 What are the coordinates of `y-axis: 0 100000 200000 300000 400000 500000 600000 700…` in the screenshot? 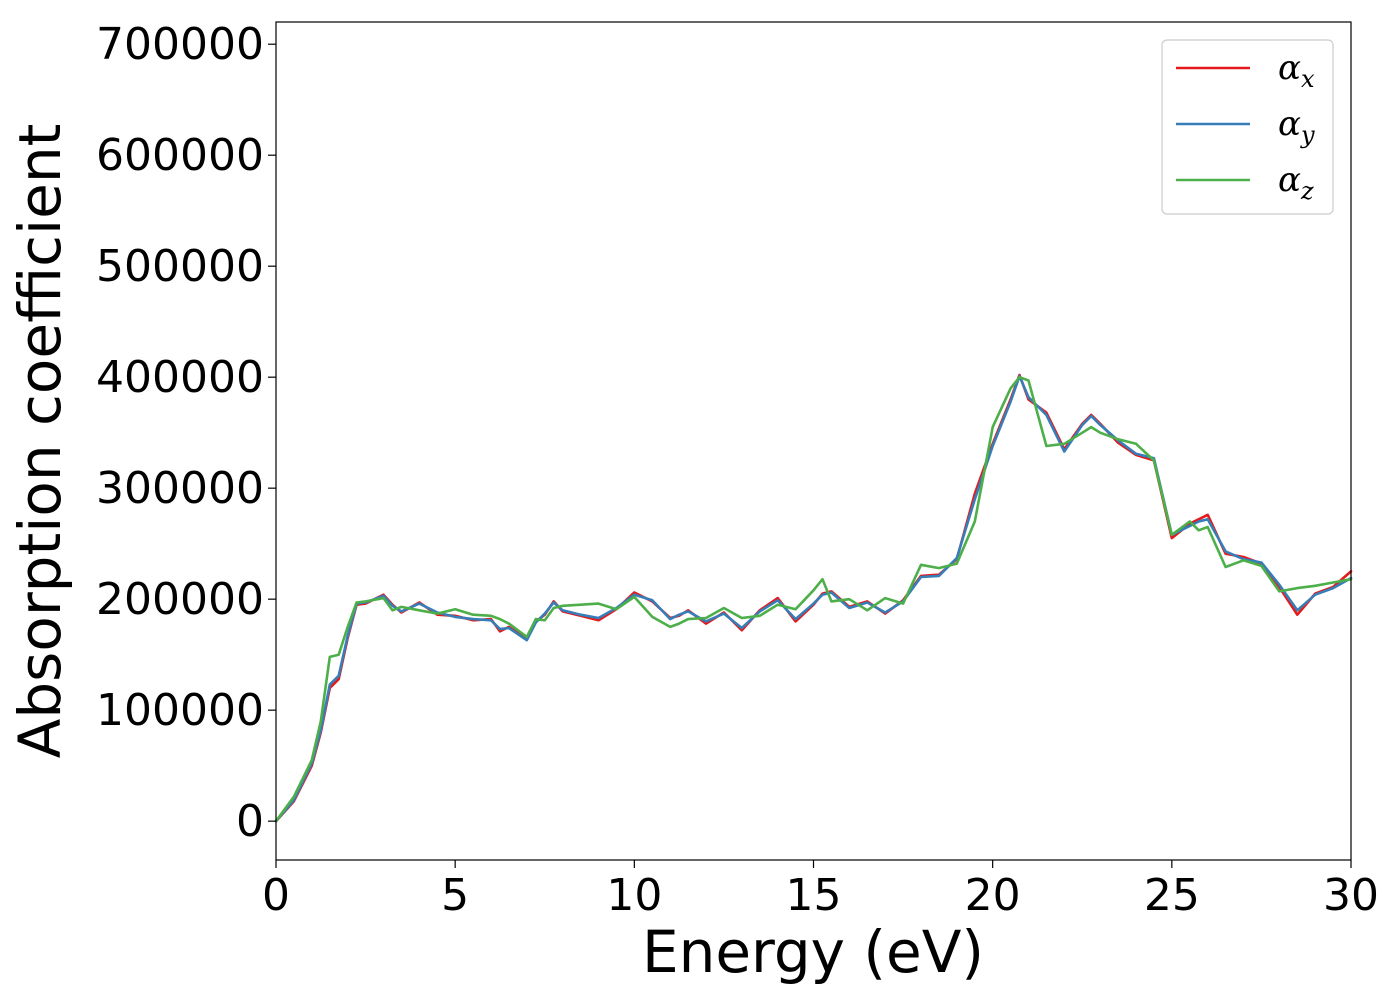 It's located at (186, 433).